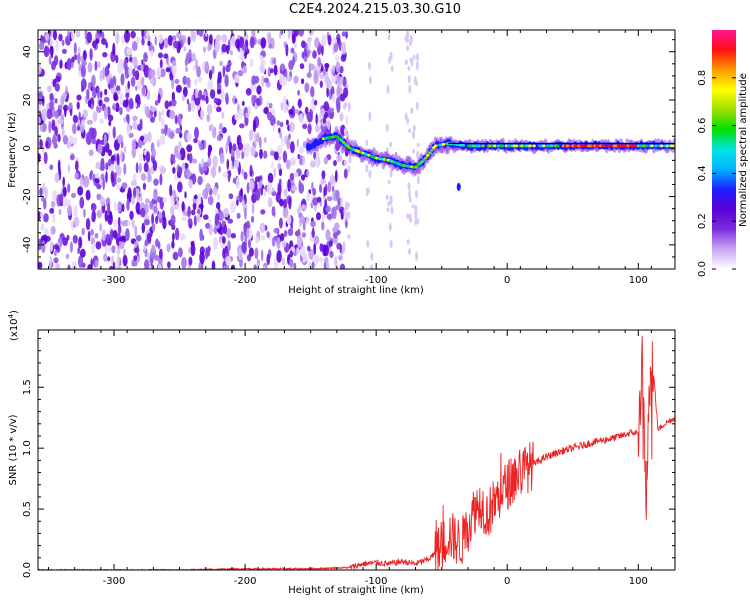  What do you see at coordinates (430, 153) in the screenshot?
I see `signal-peak` at bounding box center [430, 153].